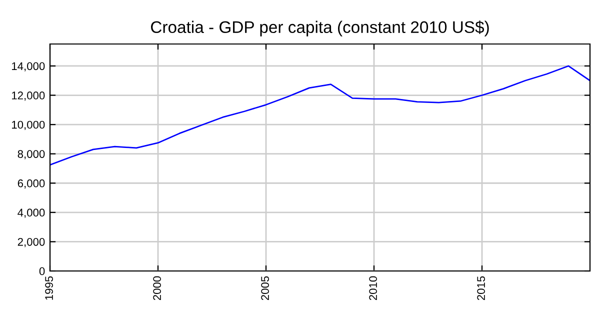 The height and width of the screenshot is (315, 600). What do you see at coordinates (31, 243) in the screenshot?
I see `y-tick-label: 2,000` at bounding box center [31, 243].